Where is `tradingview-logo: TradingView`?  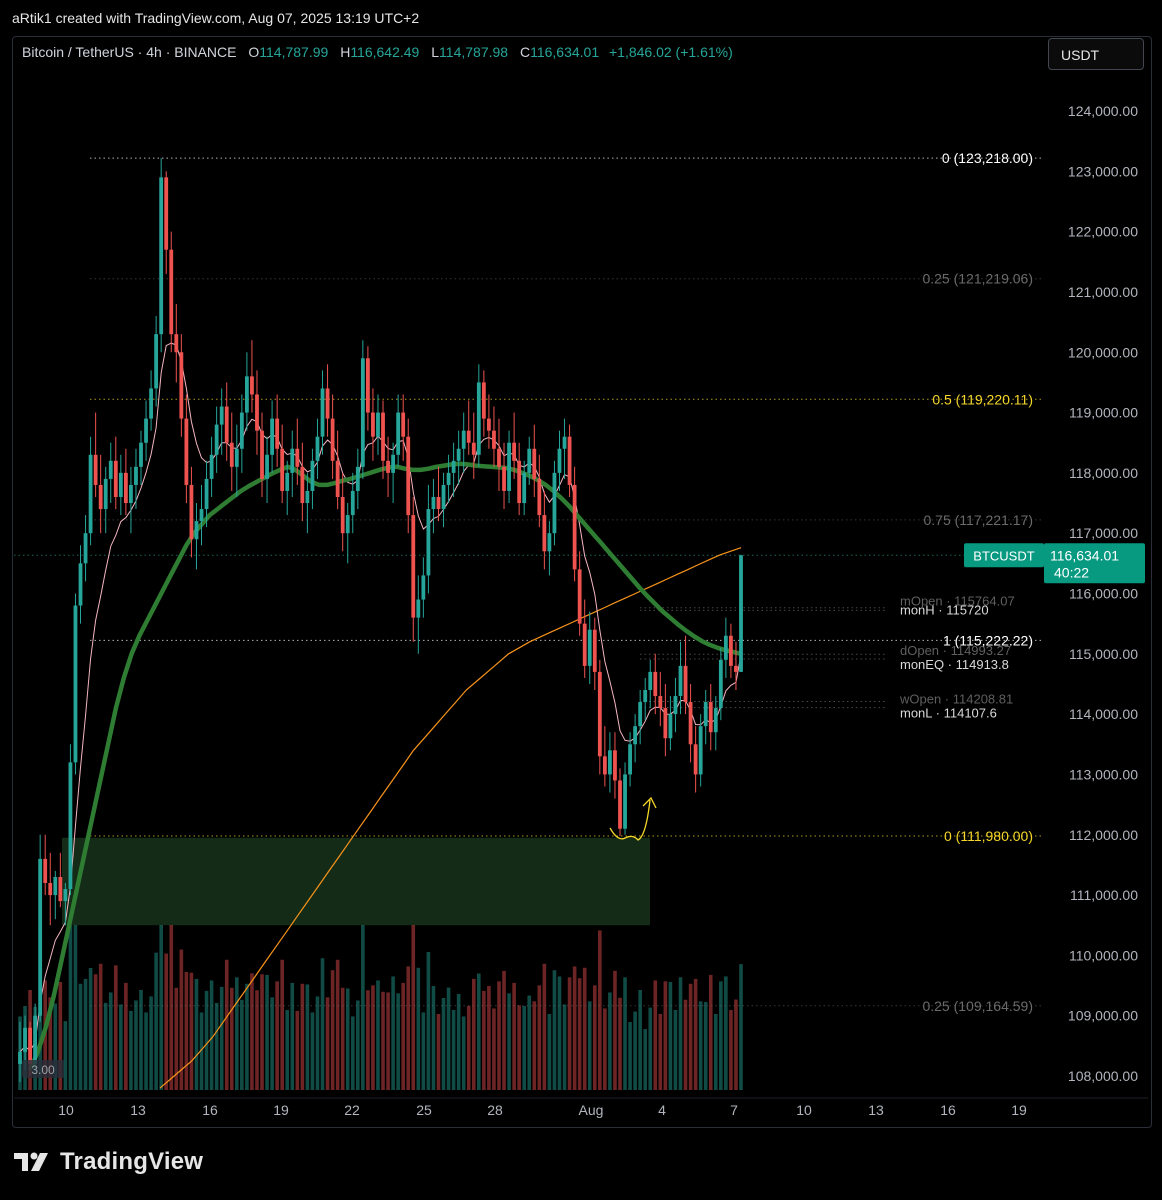
tradingview-logo: TradingView is located at coordinates (108, 1162).